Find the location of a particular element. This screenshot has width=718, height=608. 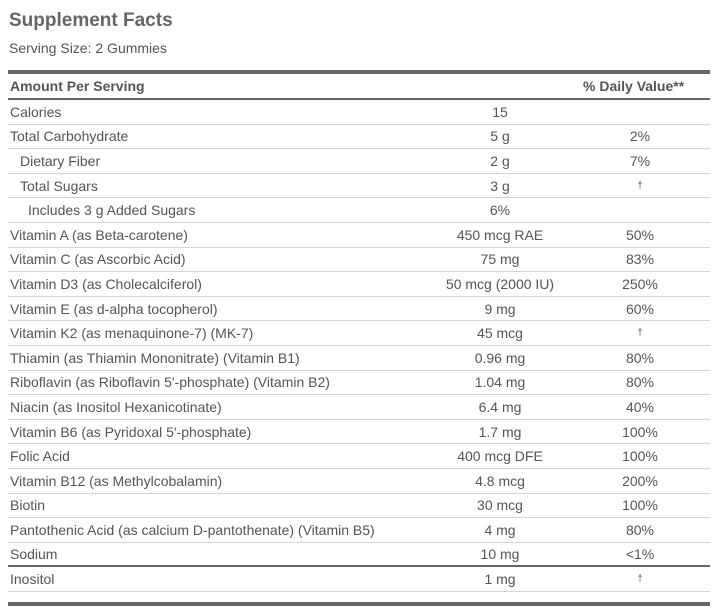

table-row: Total Carbohydrate 5 g 2% is located at coordinates (359, 137).